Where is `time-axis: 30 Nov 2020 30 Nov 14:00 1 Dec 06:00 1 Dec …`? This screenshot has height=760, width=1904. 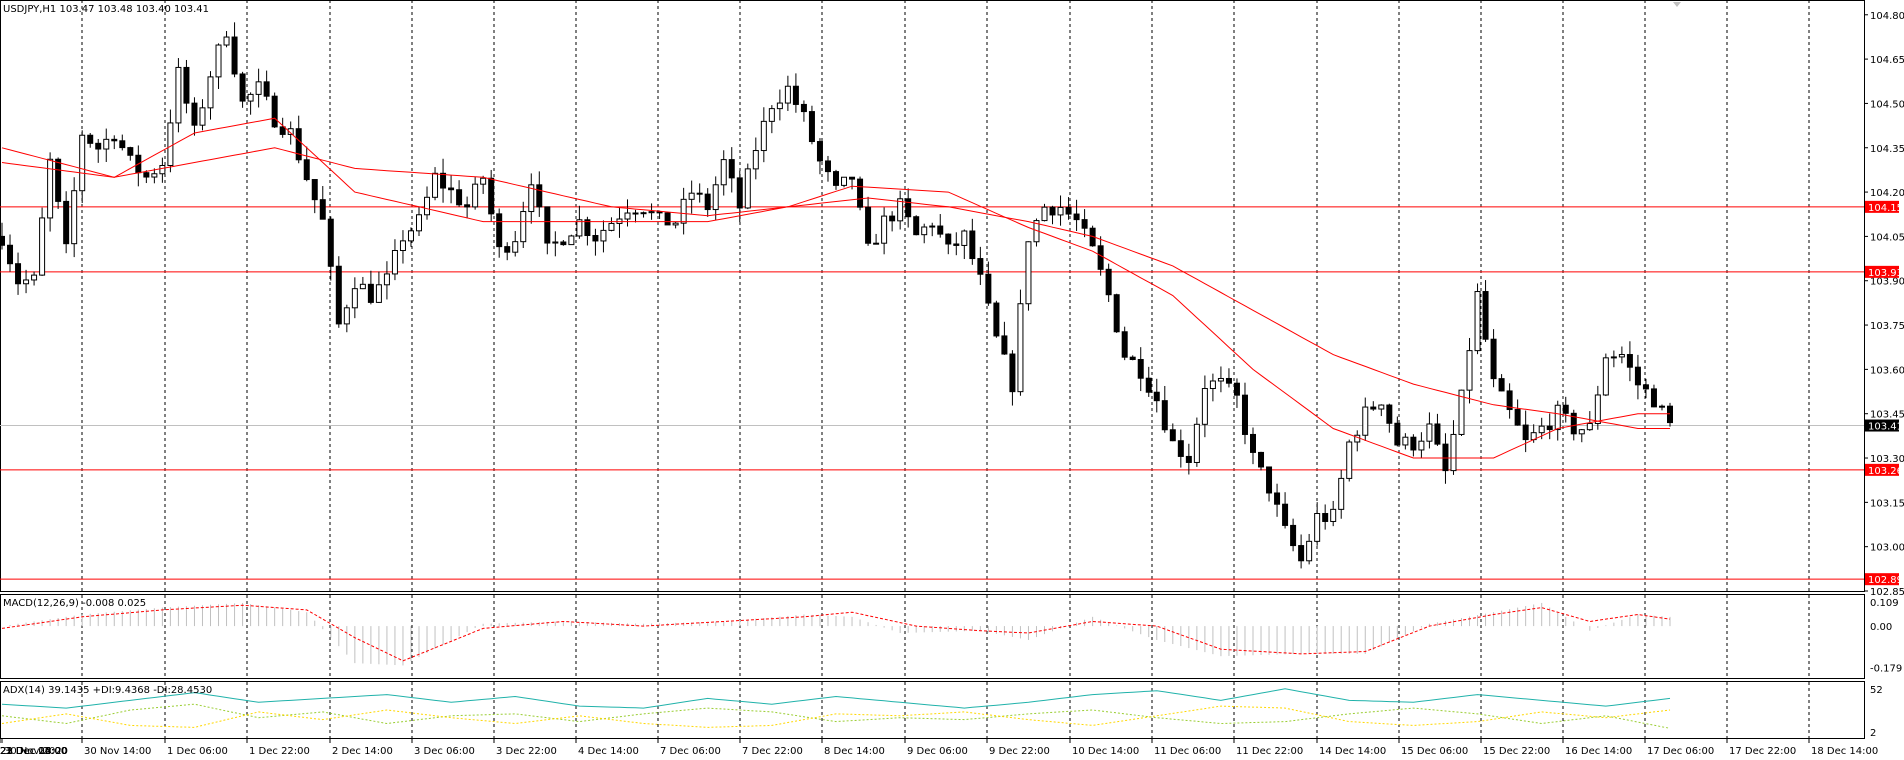
time-axis: 30 Nov 2020 30 Nov 14:00 1 Dec 06:00 1 Dec … is located at coordinates (939, 748).